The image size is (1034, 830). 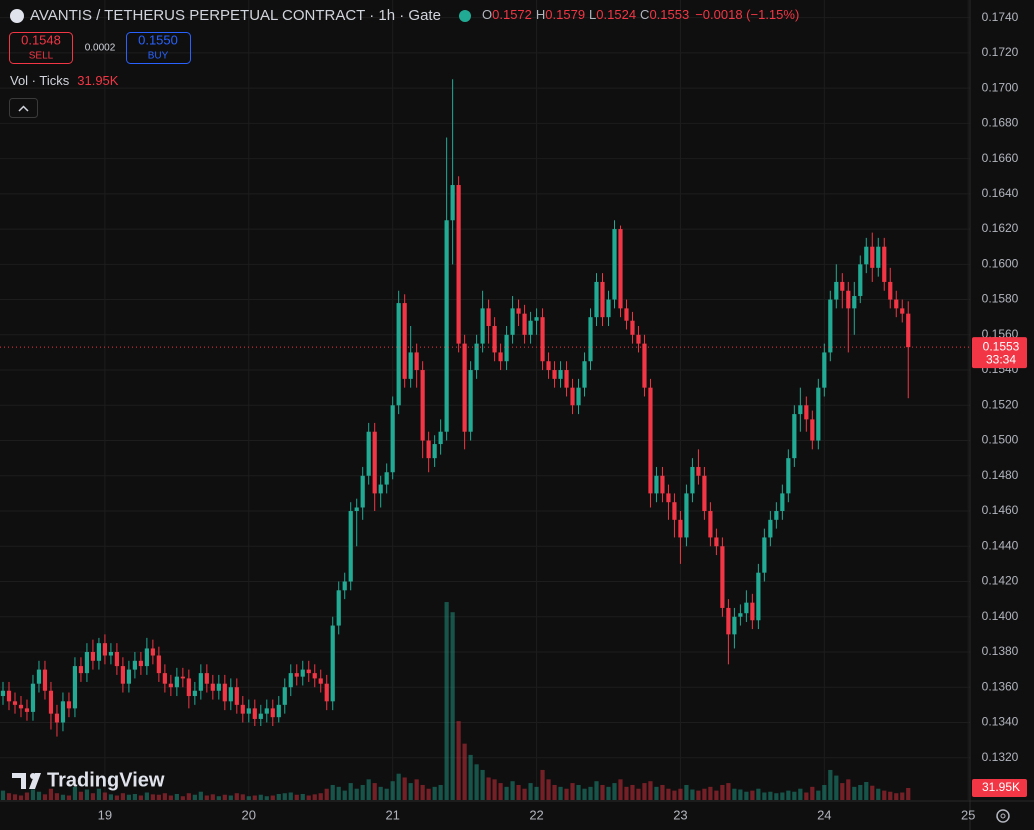 What do you see at coordinates (824, 814) in the screenshot?
I see `x-tick-label: 24` at bounding box center [824, 814].